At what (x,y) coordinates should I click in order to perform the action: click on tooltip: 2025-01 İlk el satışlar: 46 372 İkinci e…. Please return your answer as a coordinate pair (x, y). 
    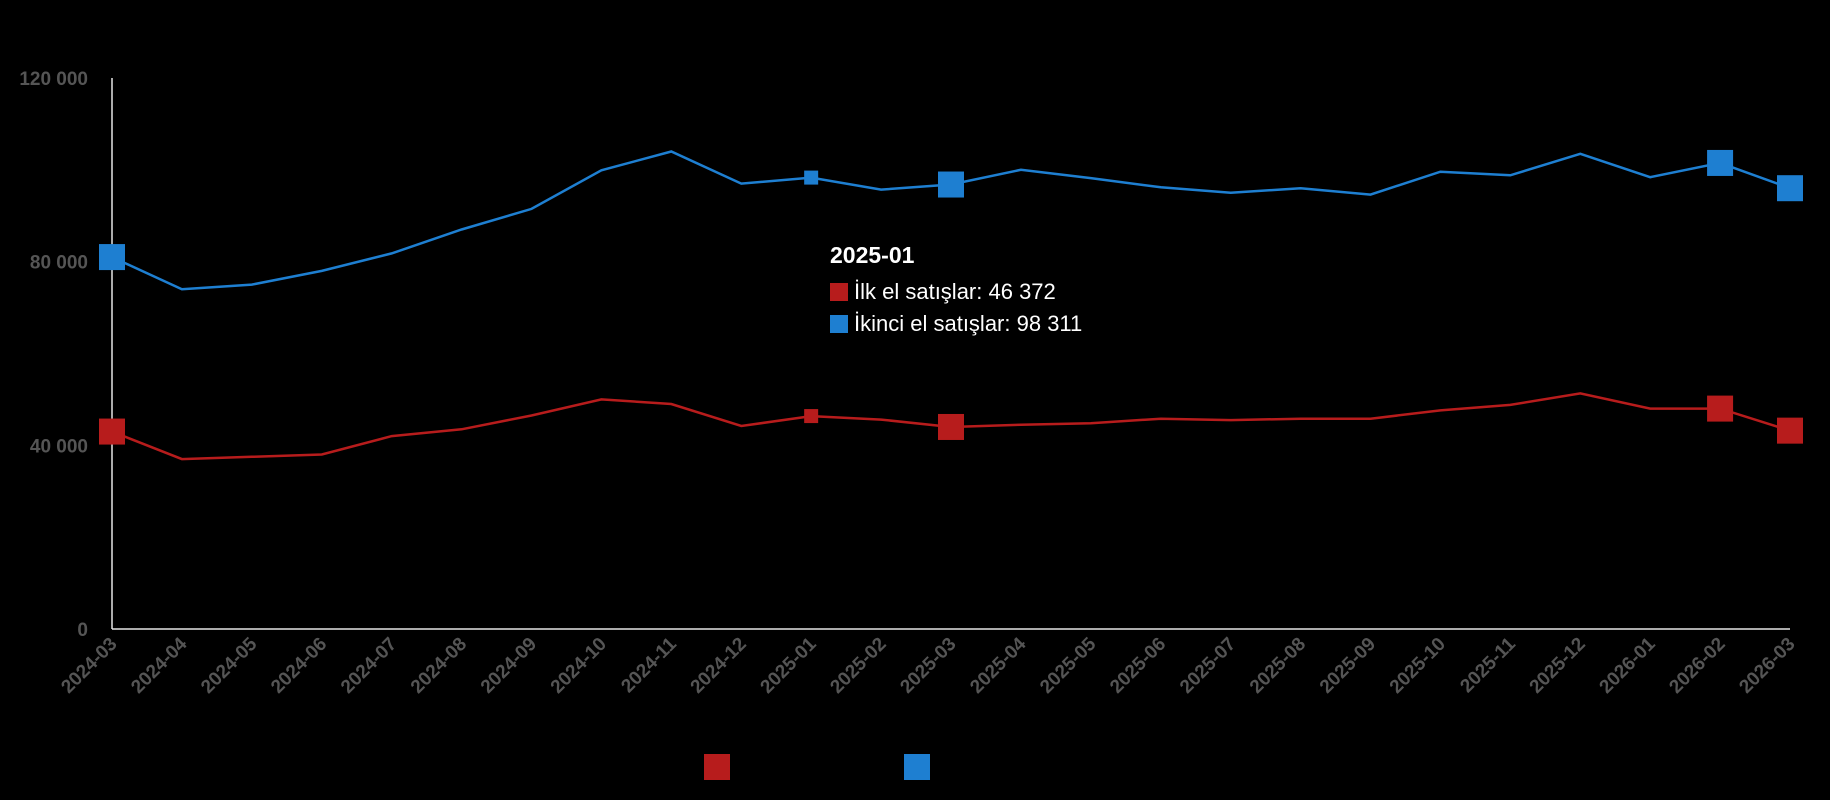
    Looking at the image, I should click on (956, 289).